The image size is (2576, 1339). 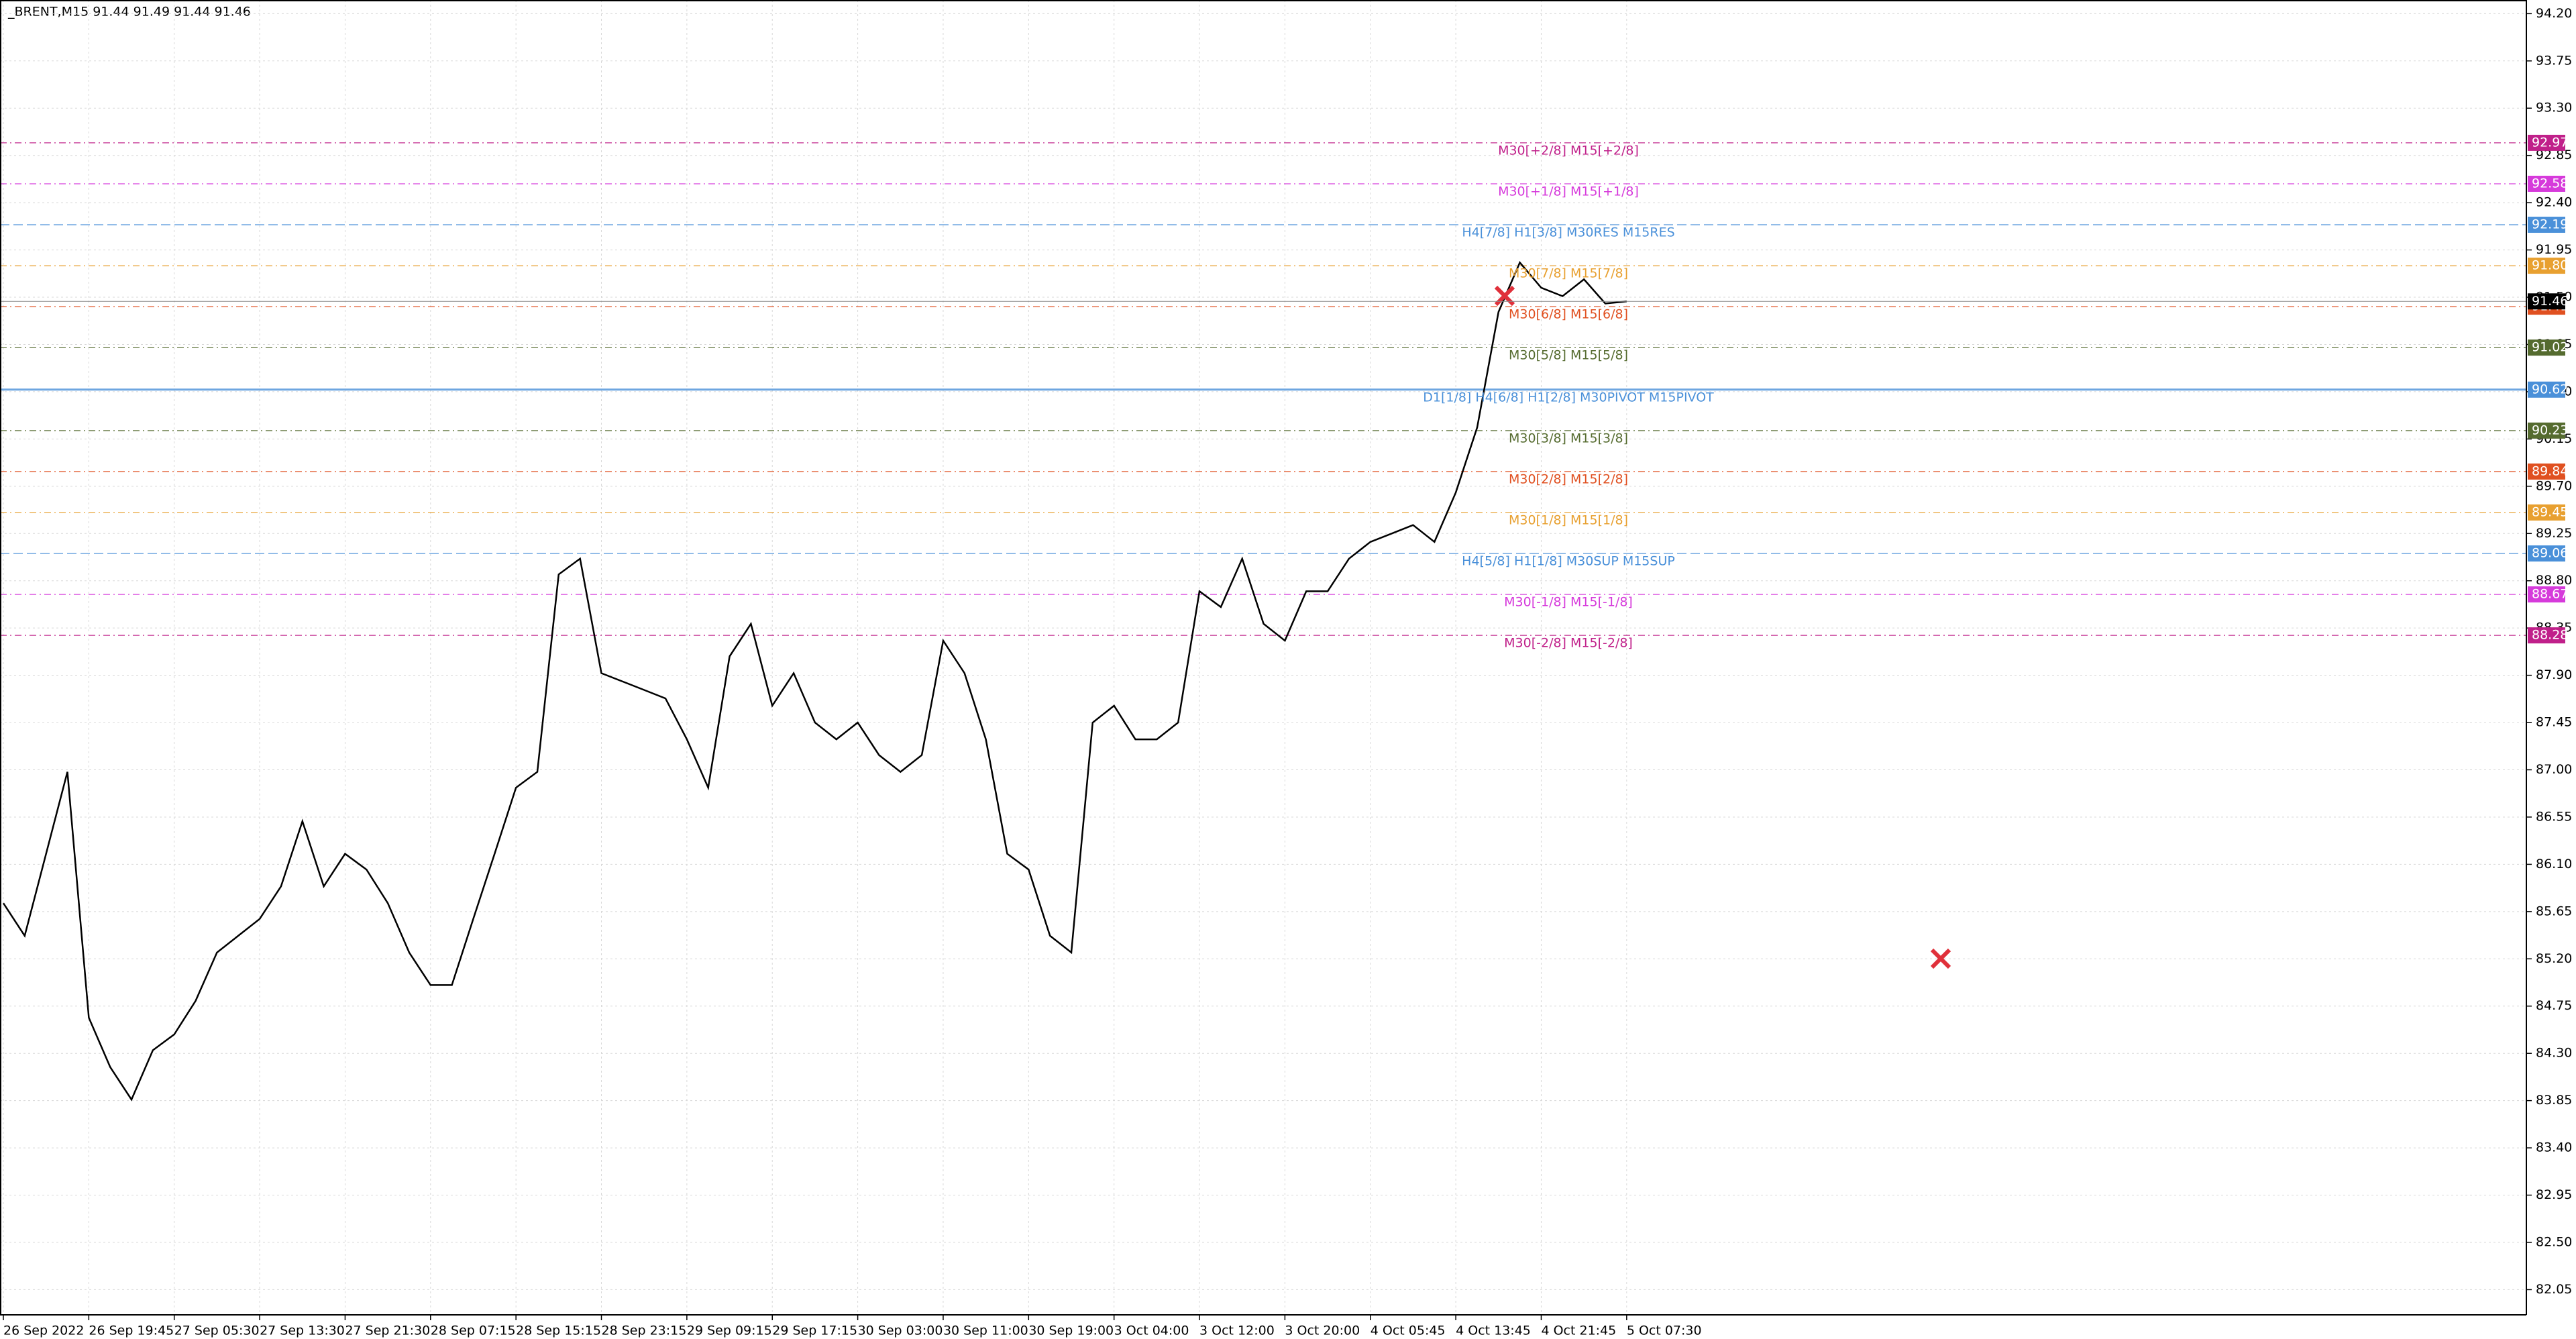 I want to click on last-price-tag, so click(x=2546, y=301).